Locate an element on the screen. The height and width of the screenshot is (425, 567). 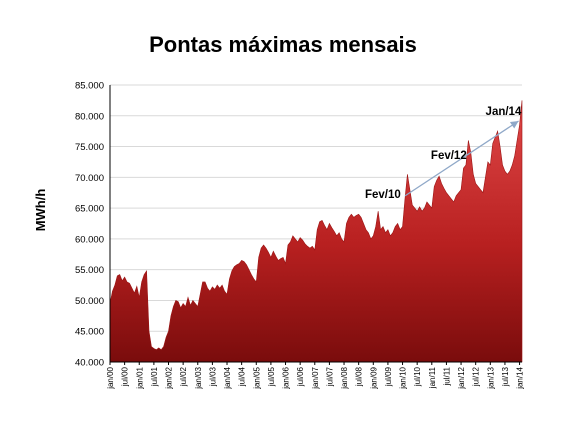
x-tick-label: jan/01 is located at coordinates (139, 377).